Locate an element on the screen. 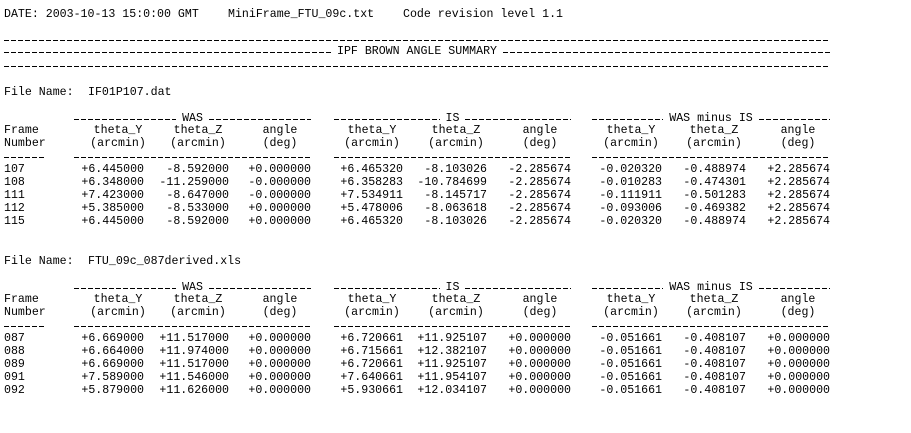  frame-number: 108 is located at coordinates (14, 182).